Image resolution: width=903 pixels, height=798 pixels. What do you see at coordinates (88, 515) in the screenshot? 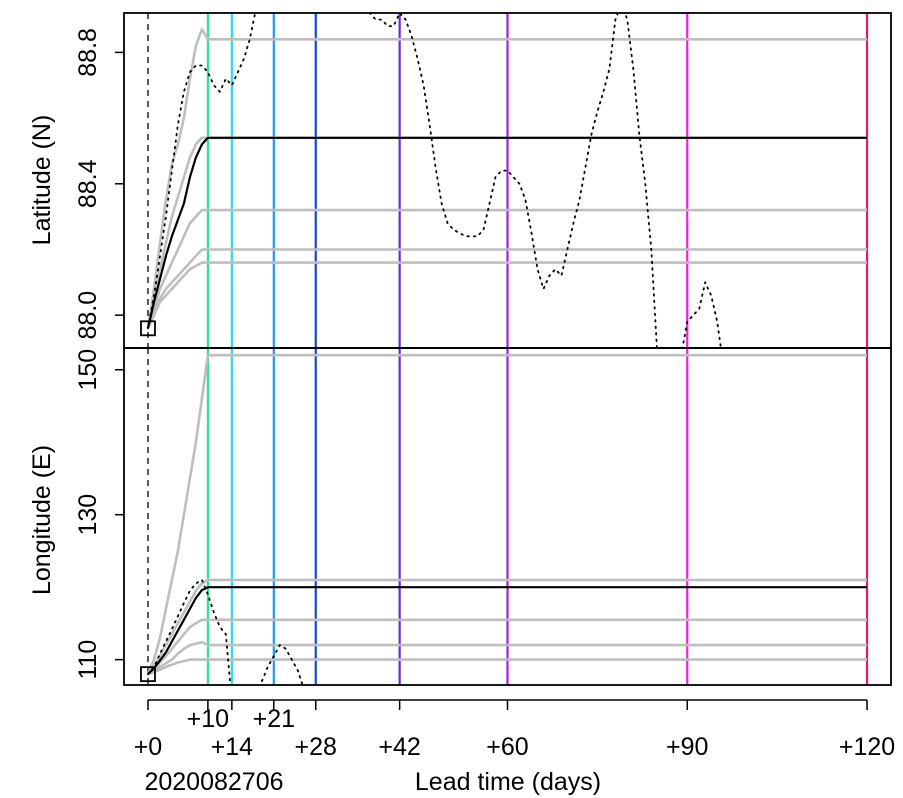
I see `longitude-ytick-label: 130` at bounding box center [88, 515].